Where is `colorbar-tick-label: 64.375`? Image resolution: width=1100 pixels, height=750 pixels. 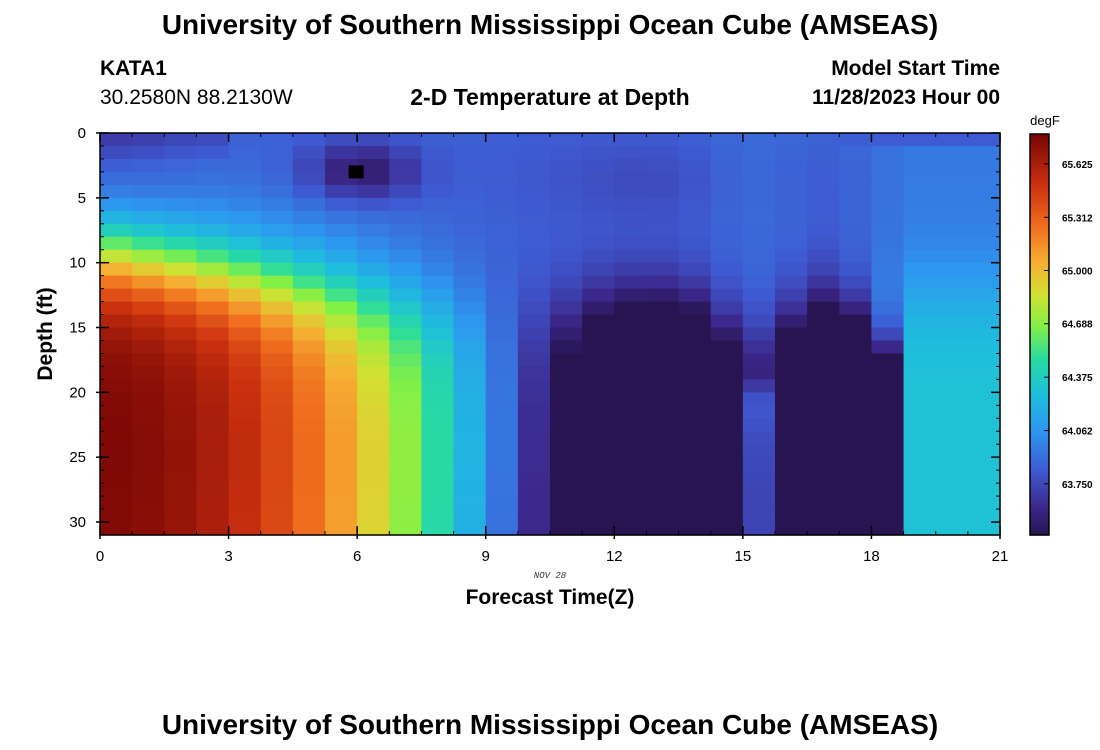 colorbar-tick-label: 64.375 is located at coordinates (1077, 378).